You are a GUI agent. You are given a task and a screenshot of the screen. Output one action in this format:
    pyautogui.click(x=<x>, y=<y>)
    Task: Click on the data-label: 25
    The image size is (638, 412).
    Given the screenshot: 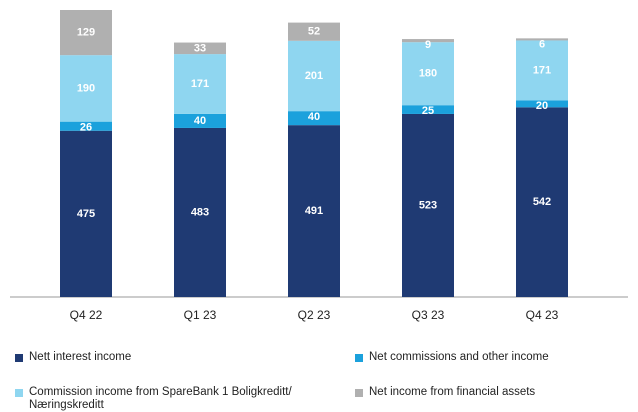 What is the action you would take?
    pyautogui.click(x=428, y=111)
    